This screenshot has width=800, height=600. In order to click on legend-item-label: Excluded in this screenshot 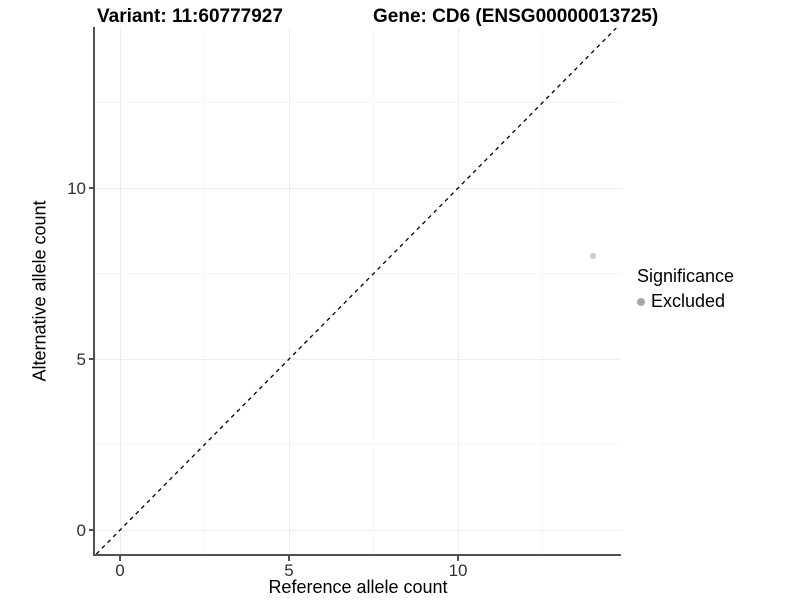, I will do `click(688, 301)`.